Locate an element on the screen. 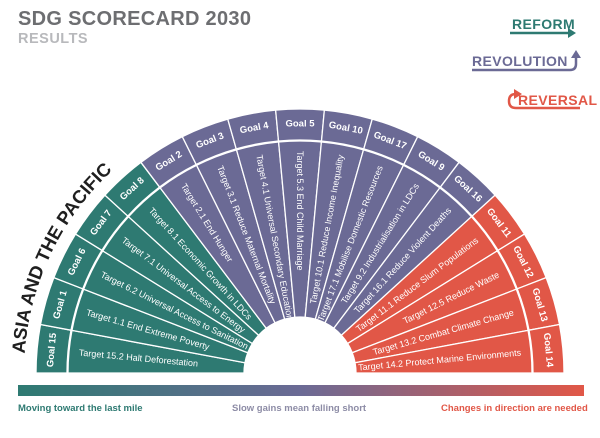 This screenshot has width=600, height=438. target-label: Target 5.3 End Child Marriage is located at coordinates (300, 211).